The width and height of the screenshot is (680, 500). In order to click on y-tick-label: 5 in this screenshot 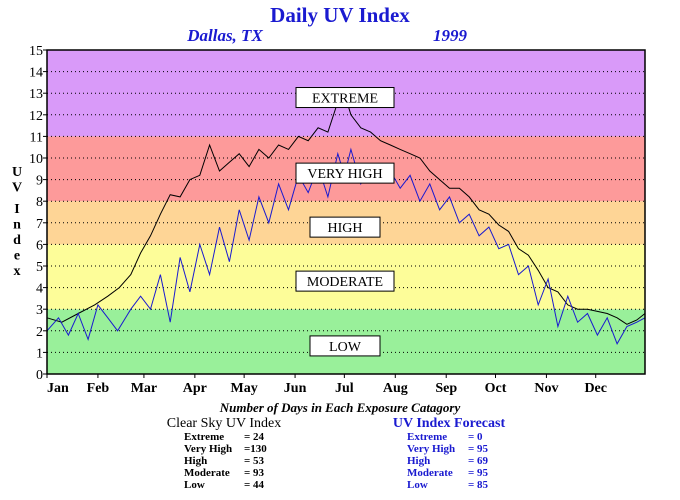, I will do `click(39, 267)`.